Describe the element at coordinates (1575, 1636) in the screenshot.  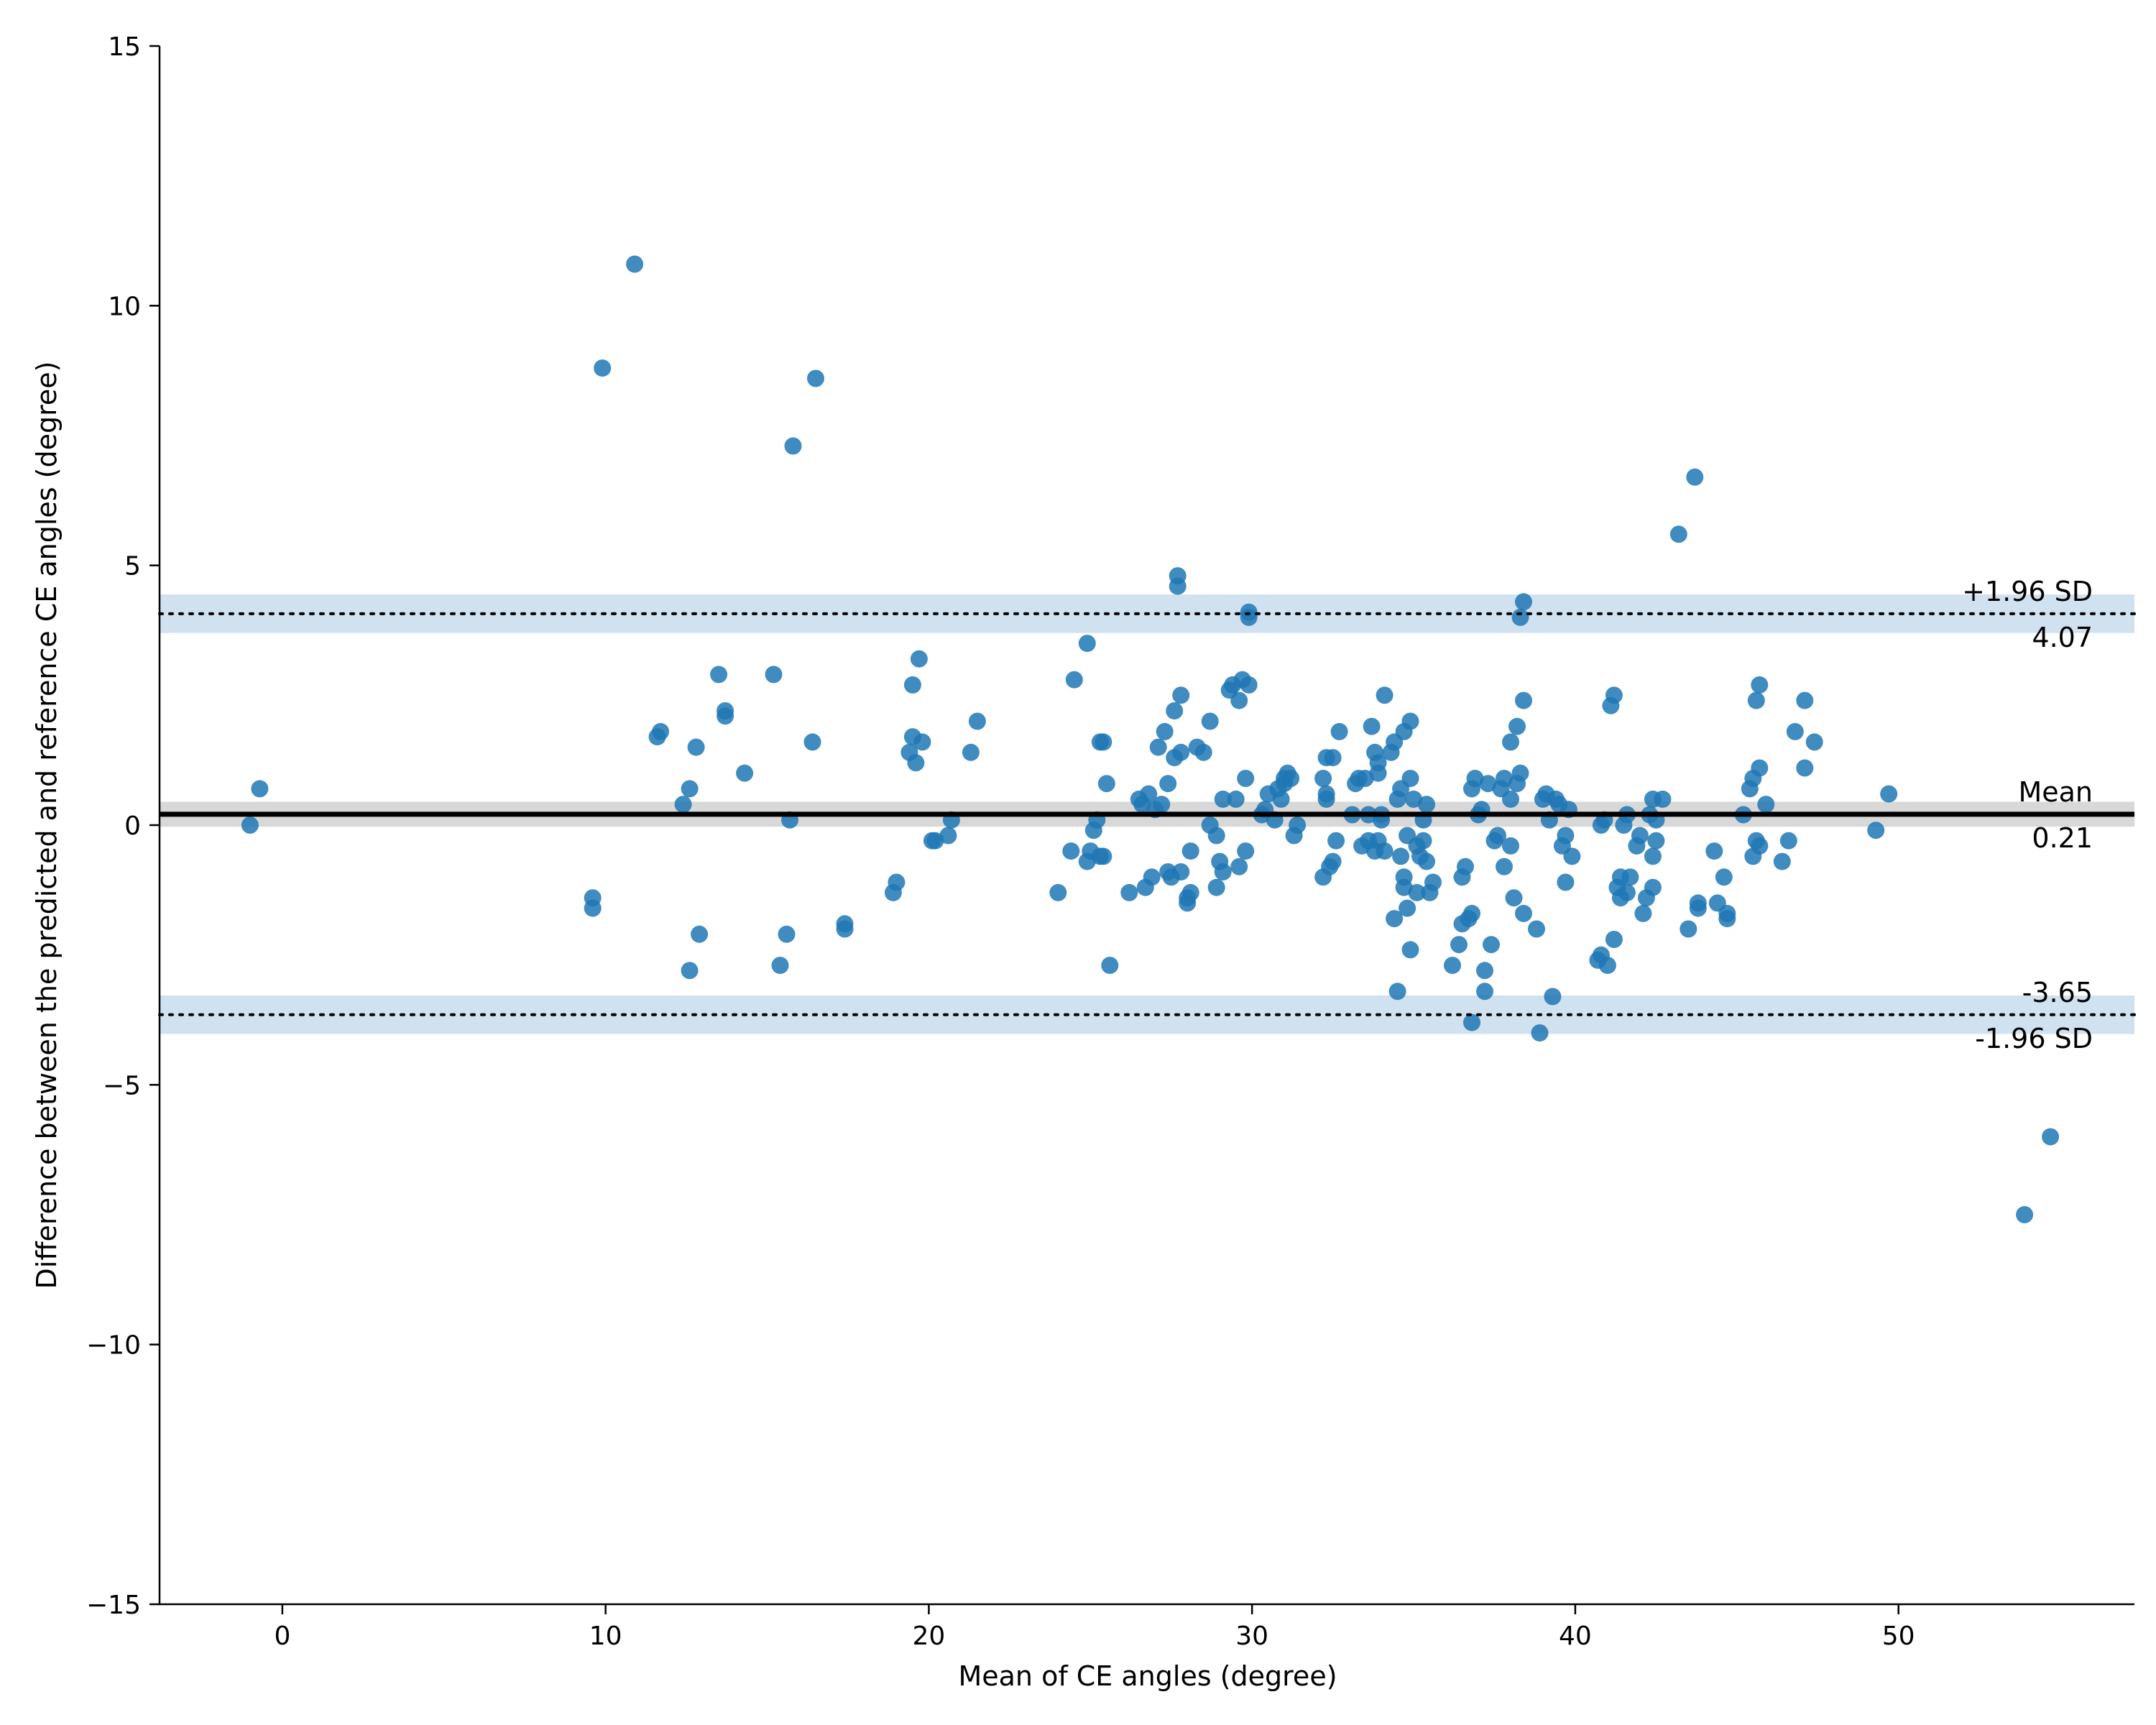
I see `x-tick-label: 40` at that location.